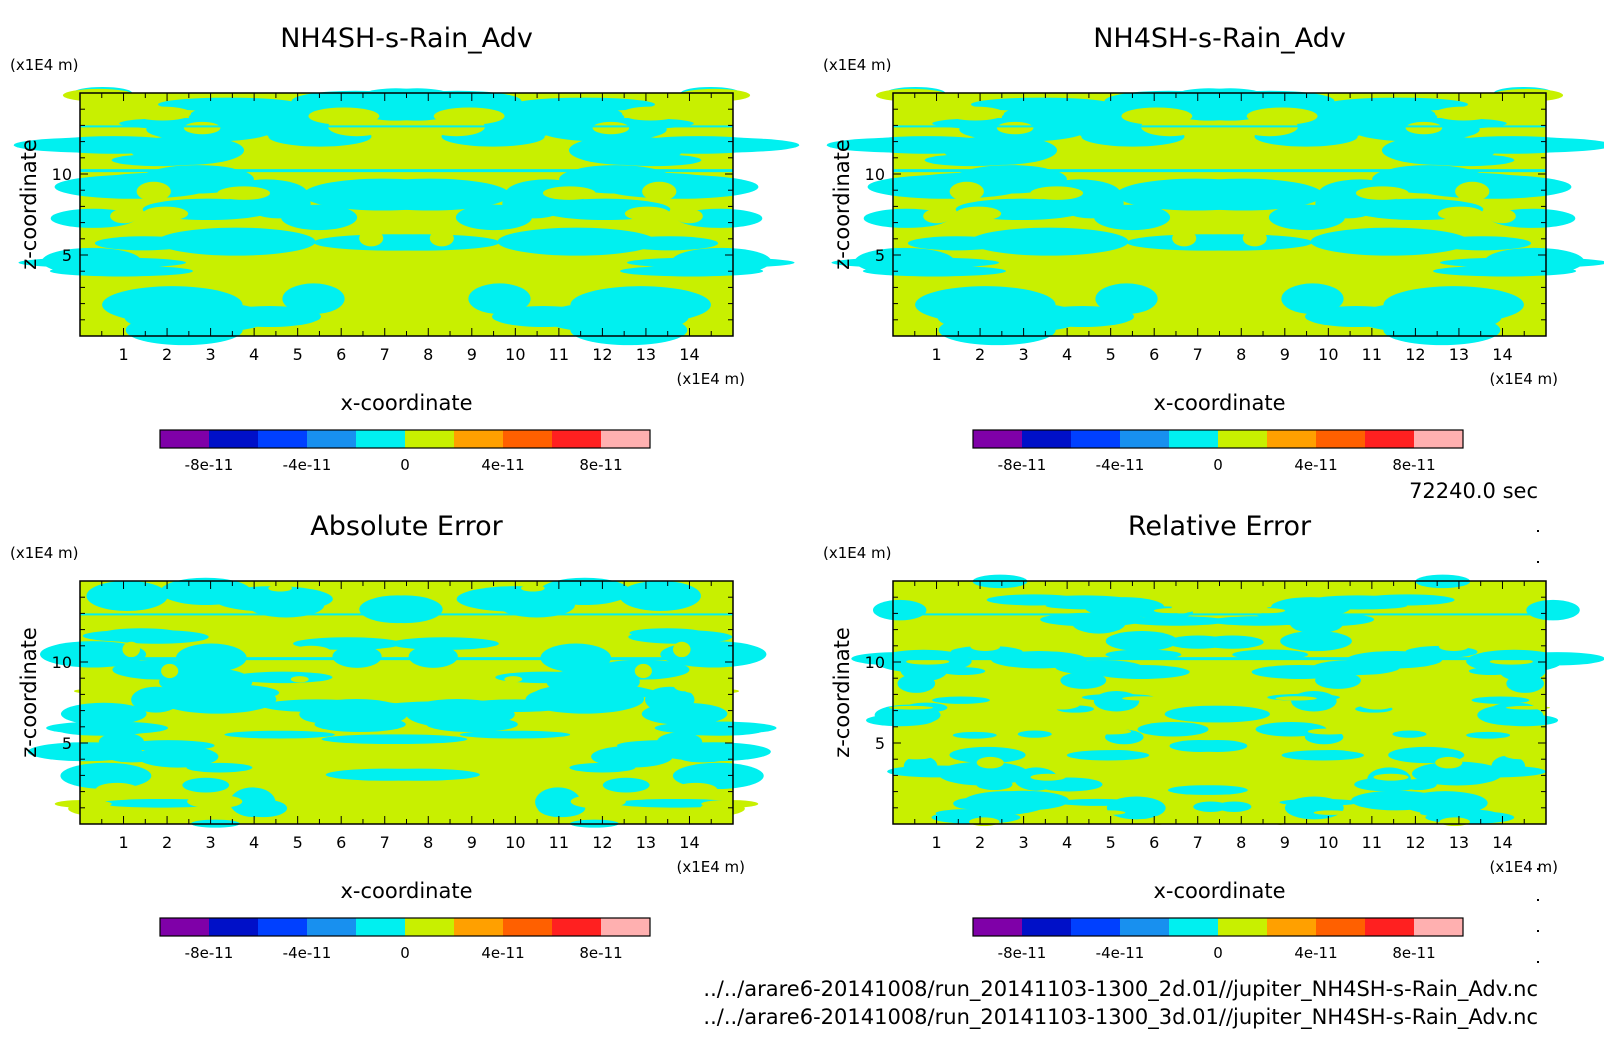  Describe the element at coordinates (1372, 842) in the screenshot. I see `x-tick-label: 11` at that location.